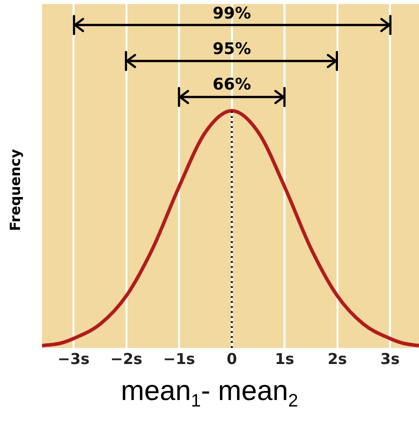 Image resolution: width=419 pixels, height=427 pixels. Describe the element at coordinates (16, 190) in the screenshot. I see `y-axis-title: Frequency` at that location.